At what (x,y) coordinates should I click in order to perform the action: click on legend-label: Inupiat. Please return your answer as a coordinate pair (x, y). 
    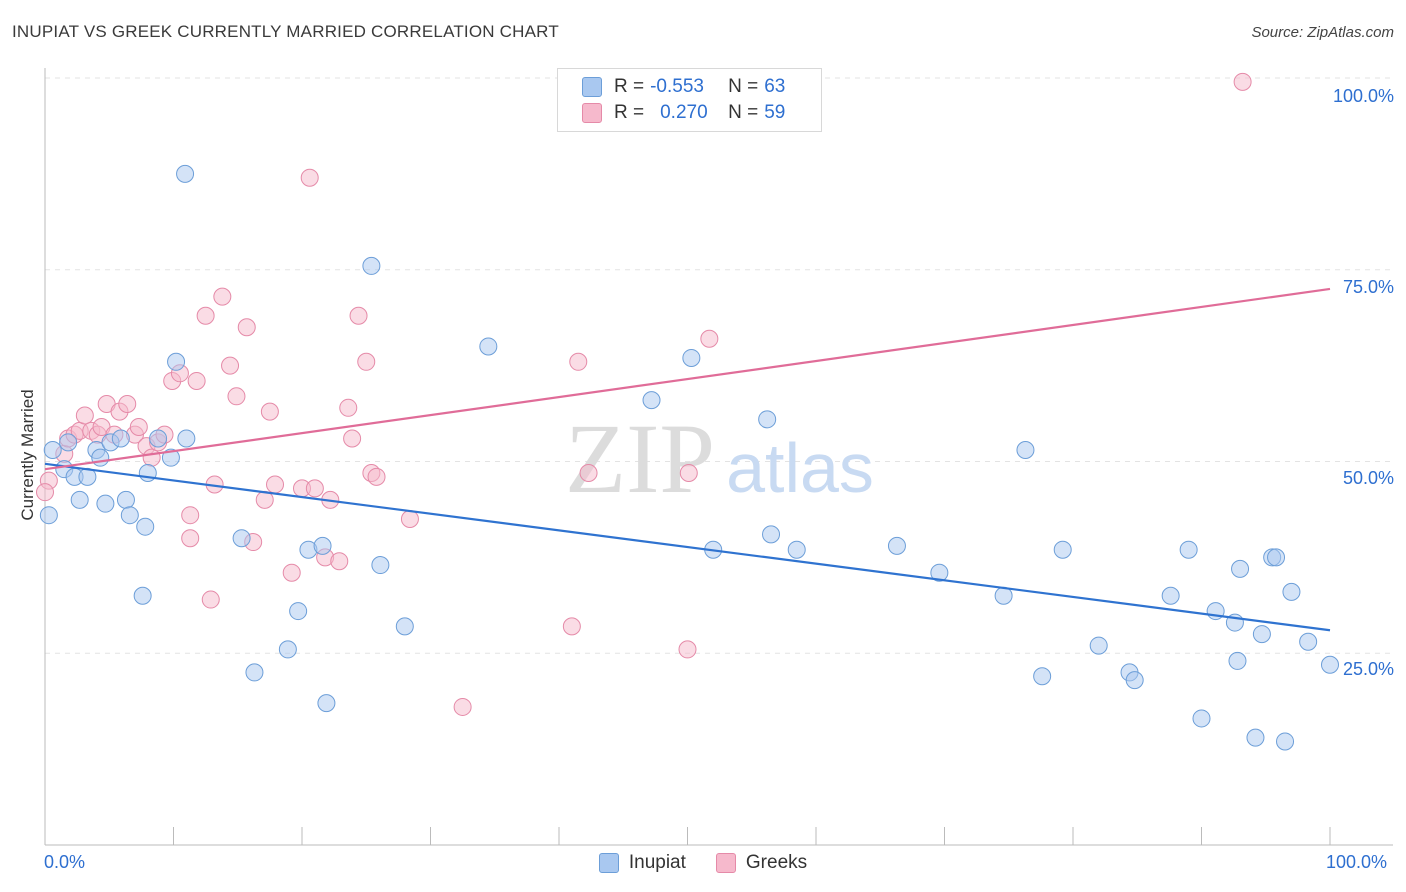
    Looking at the image, I should click on (657, 862).